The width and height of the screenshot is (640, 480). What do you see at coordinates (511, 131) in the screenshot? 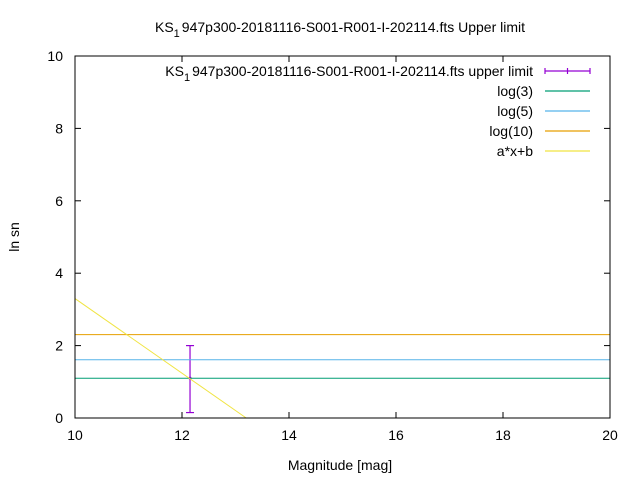
I see `legend-label: log(10)` at bounding box center [511, 131].